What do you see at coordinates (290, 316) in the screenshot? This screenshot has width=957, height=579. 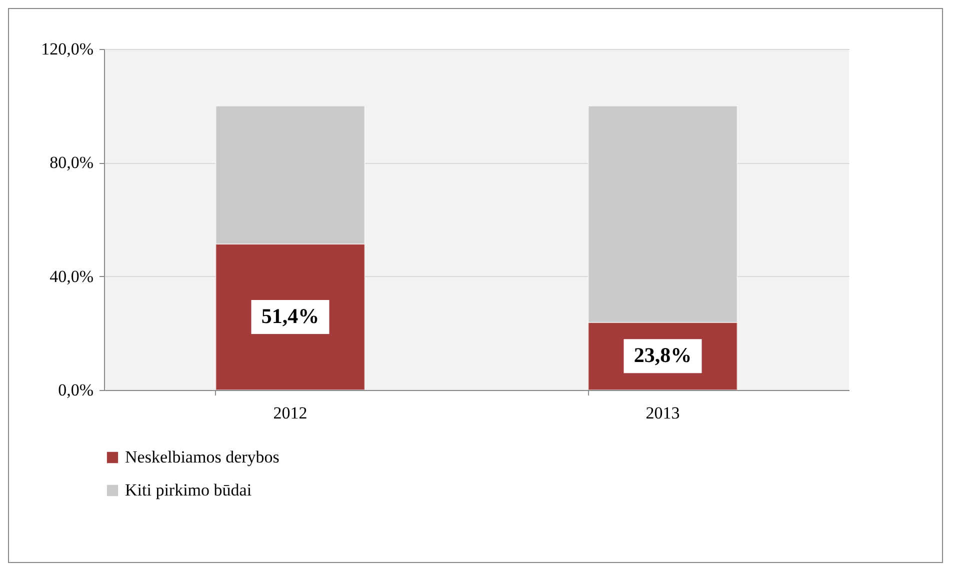 I see `data-label: 51,4%` at bounding box center [290, 316].